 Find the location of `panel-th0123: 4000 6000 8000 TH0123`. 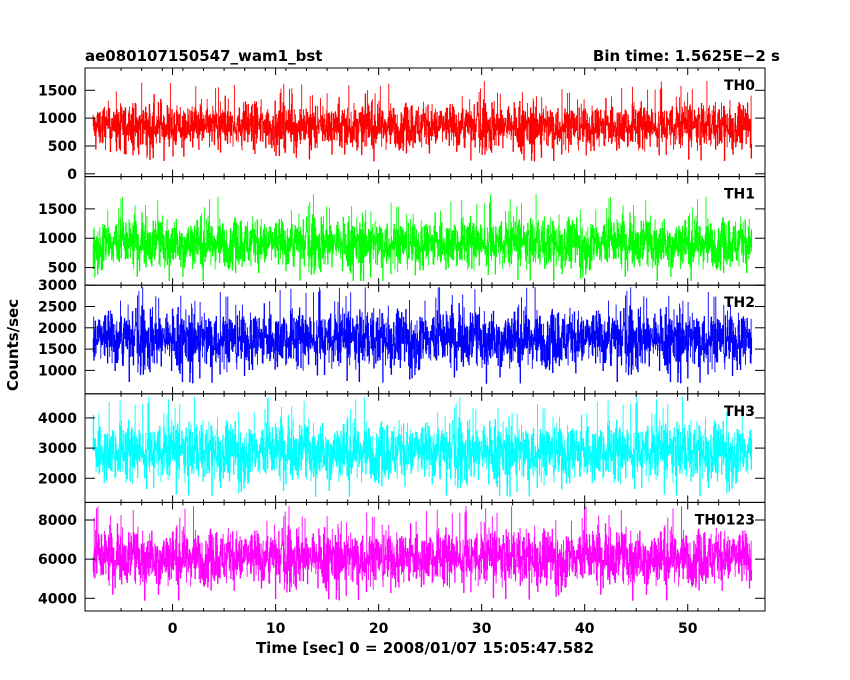

panel-th0123: 4000 6000 8000 TH0123 is located at coordinates (402, 556).